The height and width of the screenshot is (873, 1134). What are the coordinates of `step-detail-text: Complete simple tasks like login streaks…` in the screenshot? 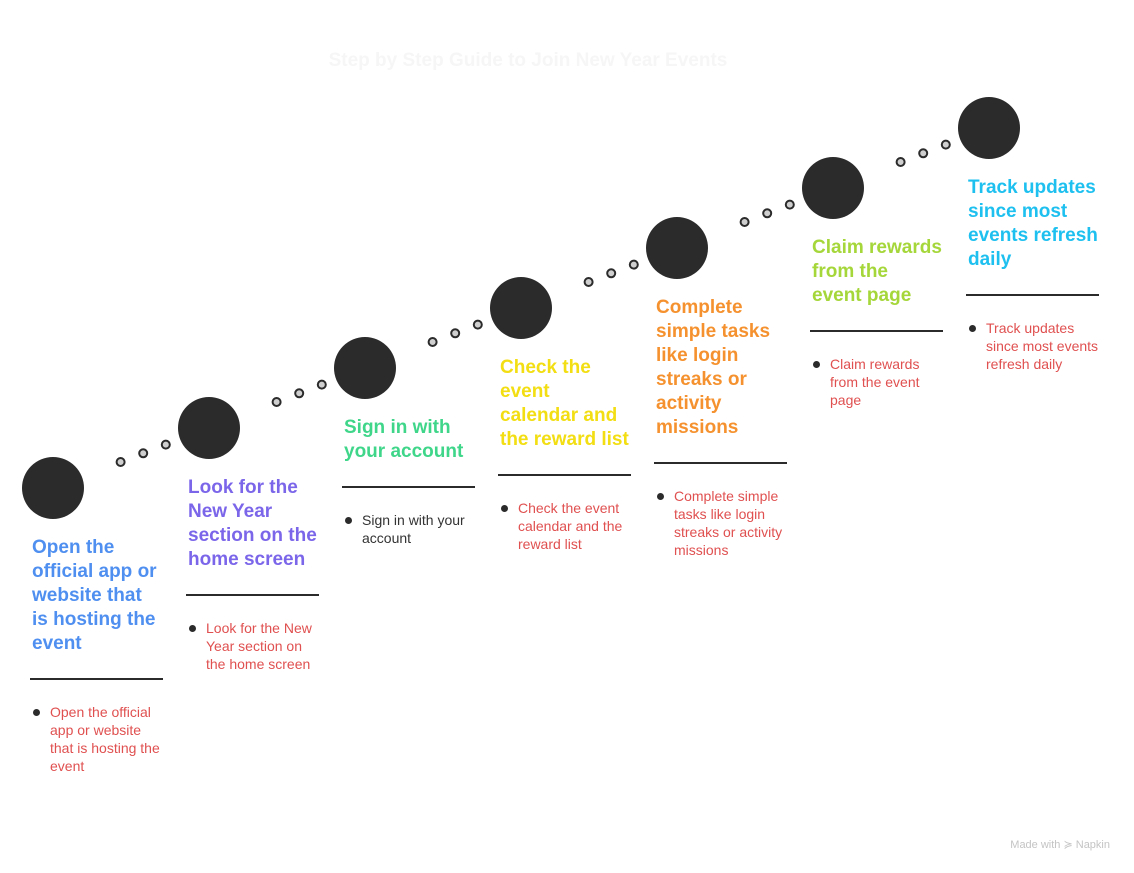 It's located at (728, 523).